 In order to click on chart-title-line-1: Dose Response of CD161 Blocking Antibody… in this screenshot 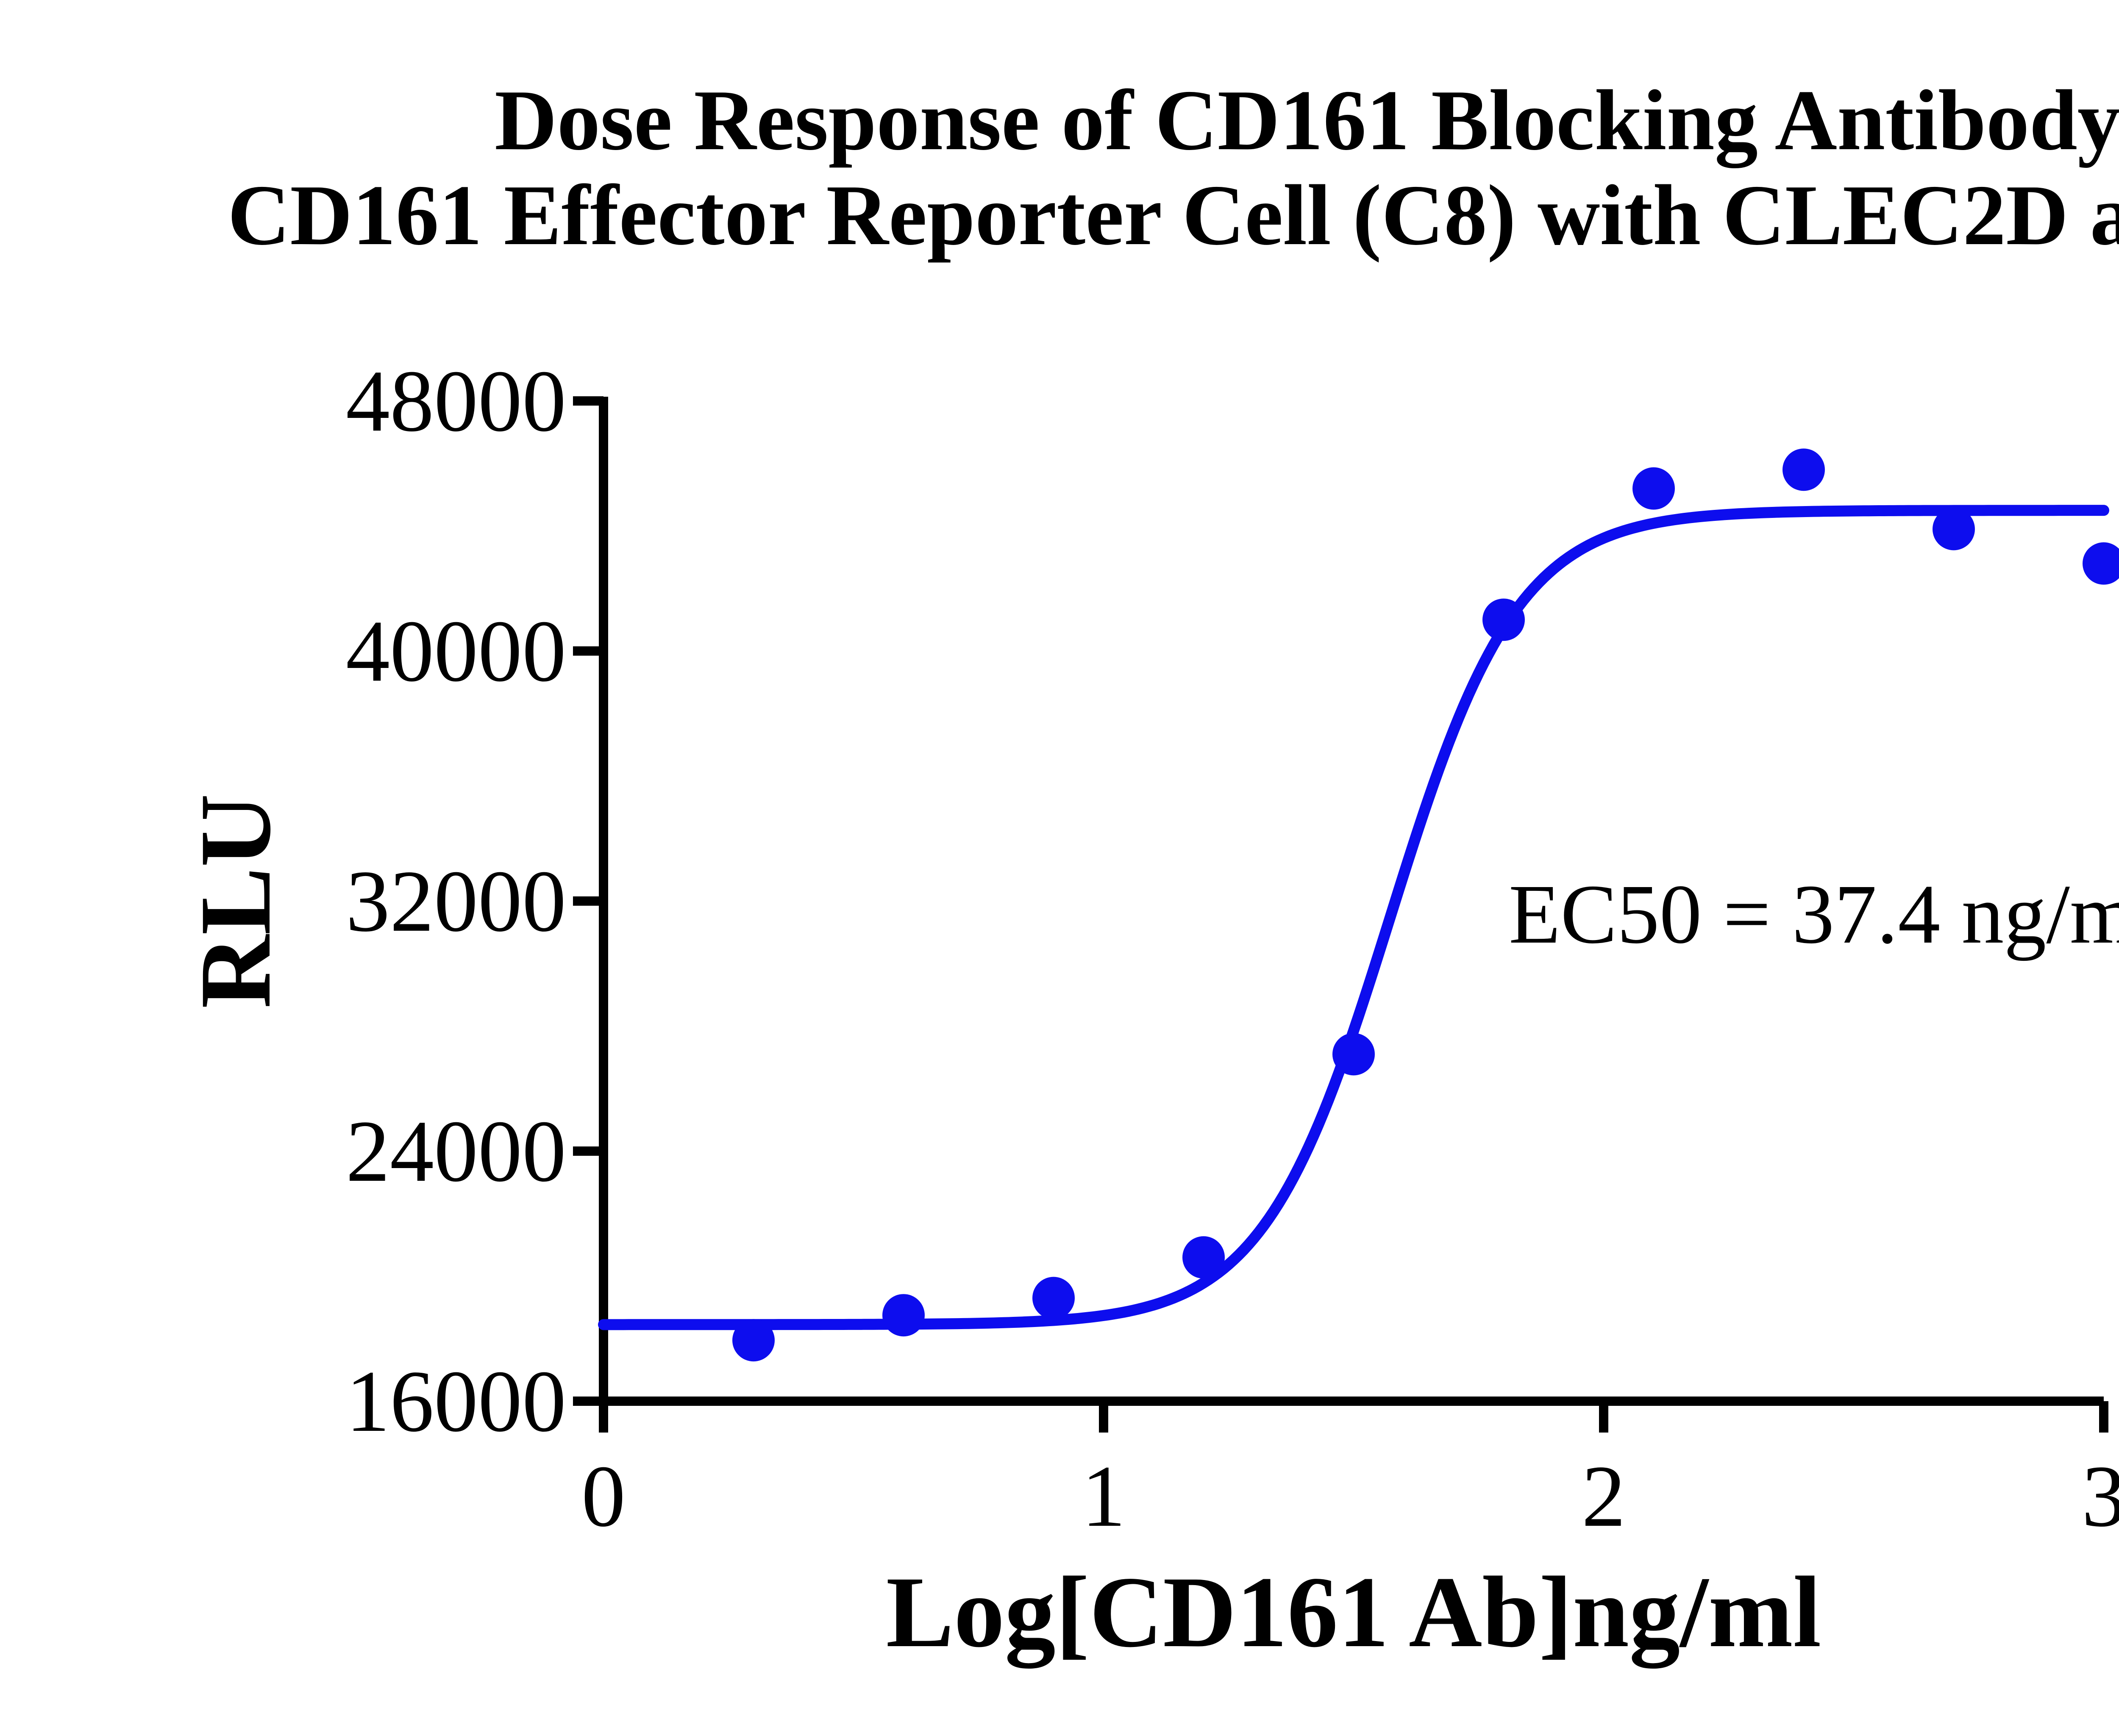, I will do `click(1307, 120)`.